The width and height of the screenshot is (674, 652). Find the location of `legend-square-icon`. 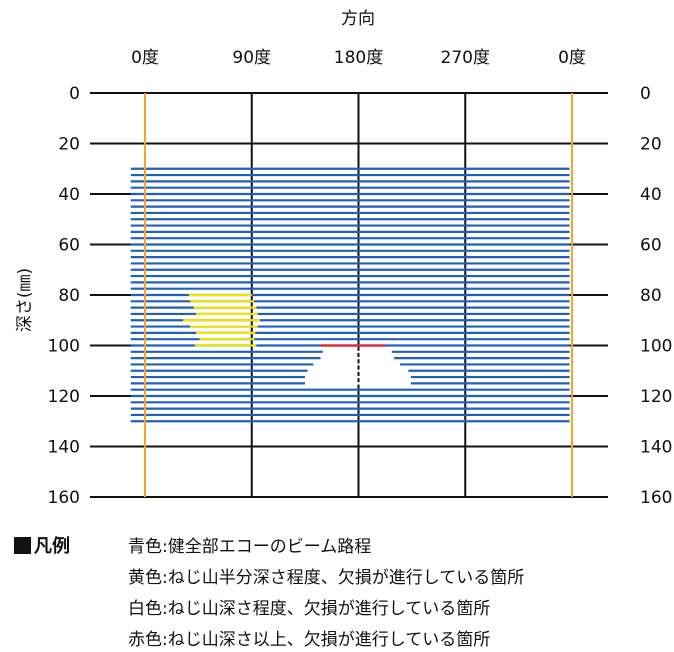

legend-square-icon is located at coordinates (22, 545).